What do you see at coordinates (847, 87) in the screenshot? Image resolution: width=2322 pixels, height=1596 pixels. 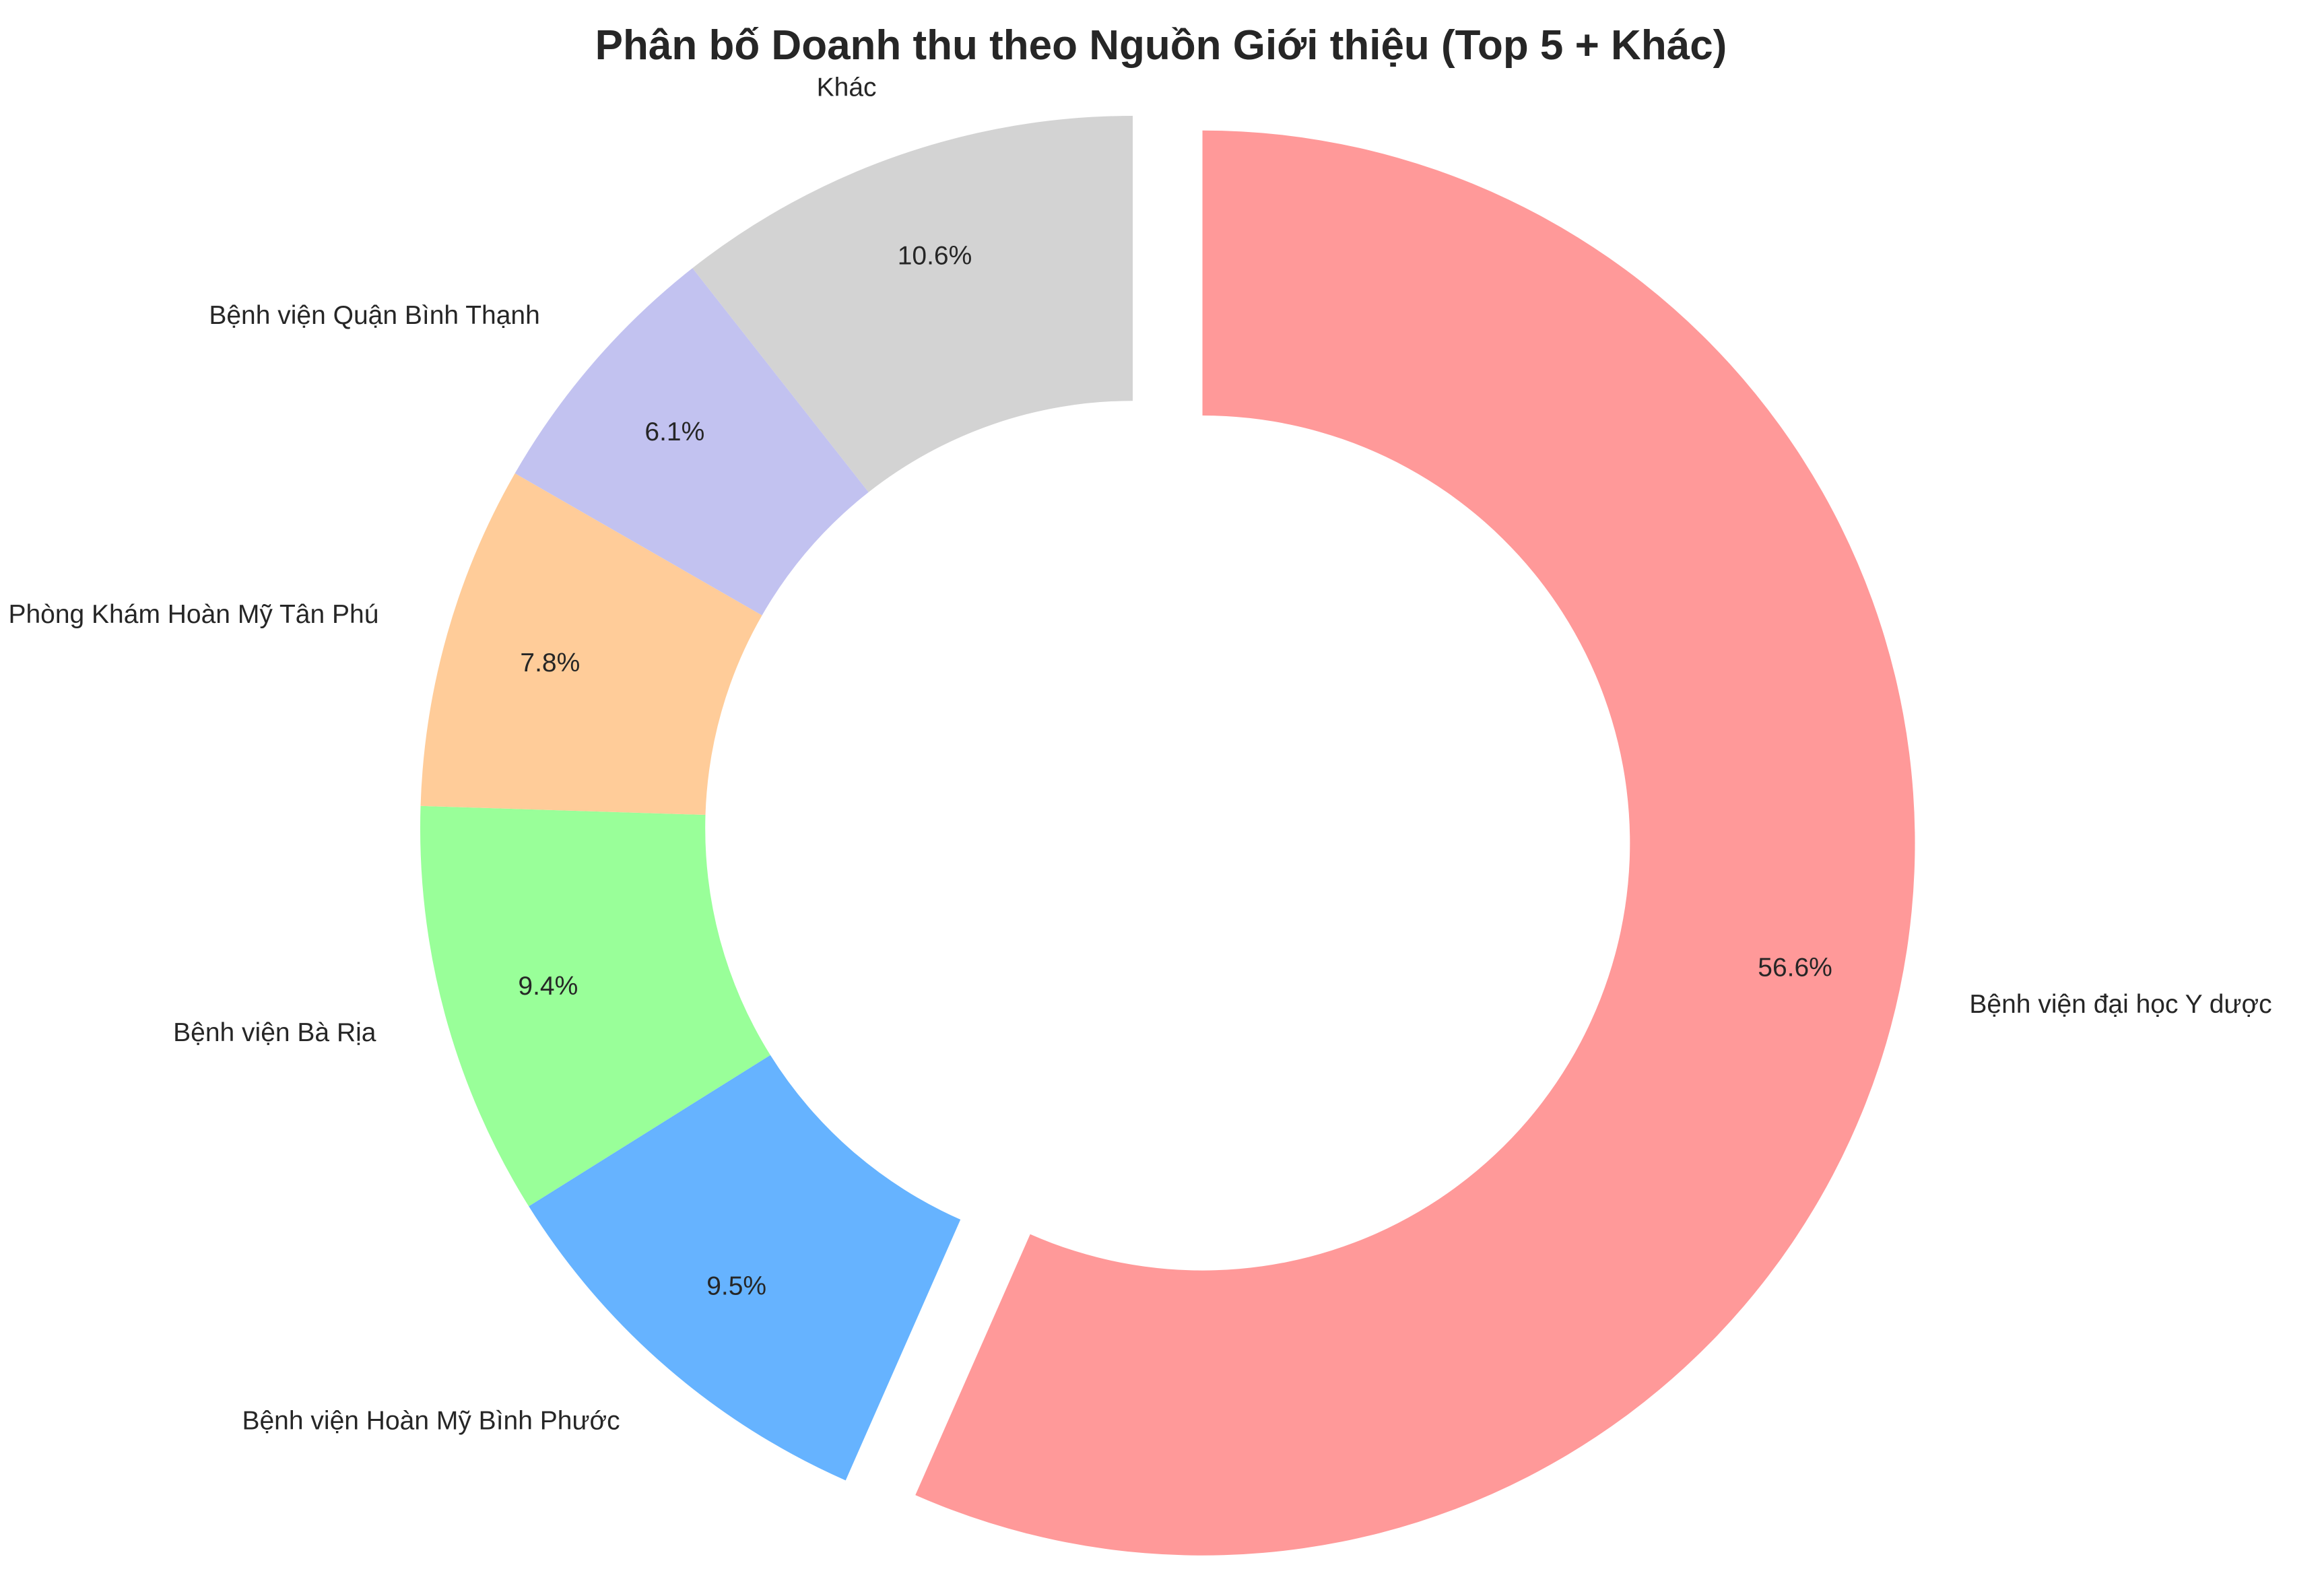 I see `slice-label-5: Khác` at bounding box center [847, 87].